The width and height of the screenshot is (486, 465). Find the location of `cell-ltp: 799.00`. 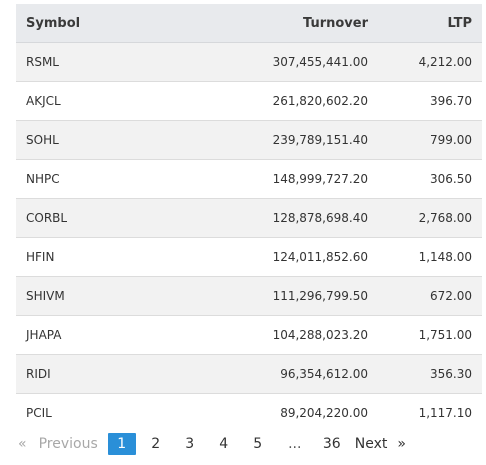

cell-ltp: 799.00 is located at coordinates (430, 140).